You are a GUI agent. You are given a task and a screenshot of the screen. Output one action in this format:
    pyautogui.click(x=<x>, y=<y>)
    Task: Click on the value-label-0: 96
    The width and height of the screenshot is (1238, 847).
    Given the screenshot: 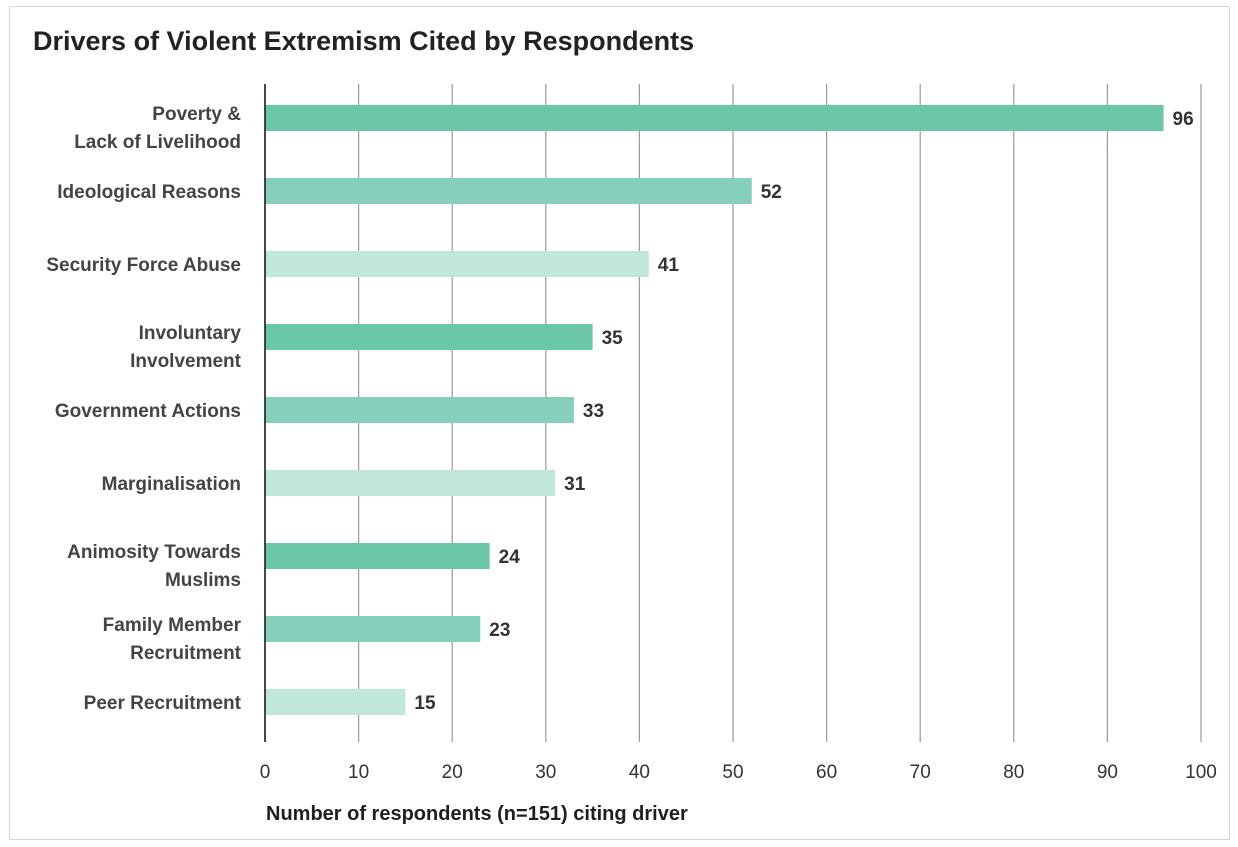 What is the action you would take?
    pyautogui.click(x=1183, y=119)
    